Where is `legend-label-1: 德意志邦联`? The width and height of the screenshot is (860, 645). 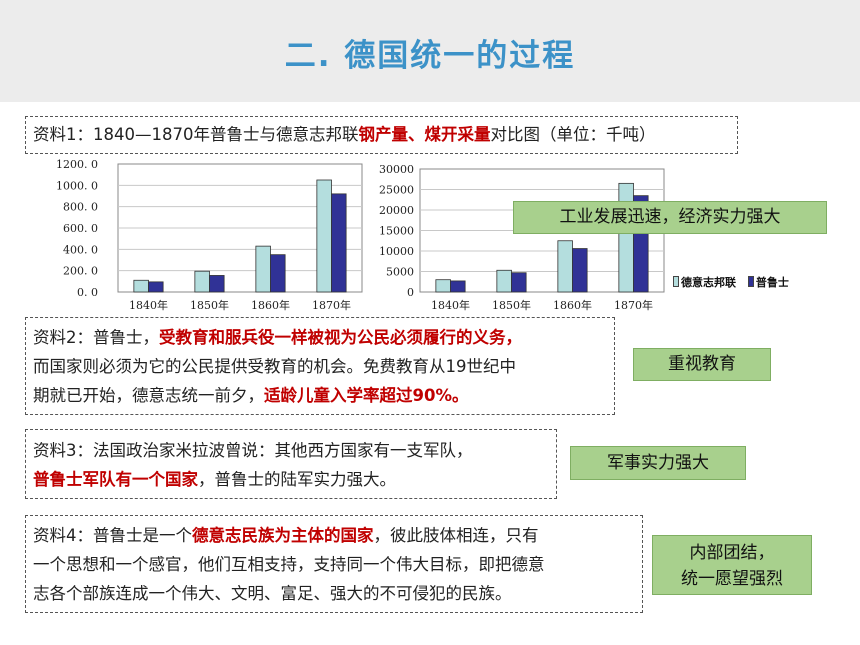 legend-label-1: 德意志邦联 is located at coordinates (708, 282).